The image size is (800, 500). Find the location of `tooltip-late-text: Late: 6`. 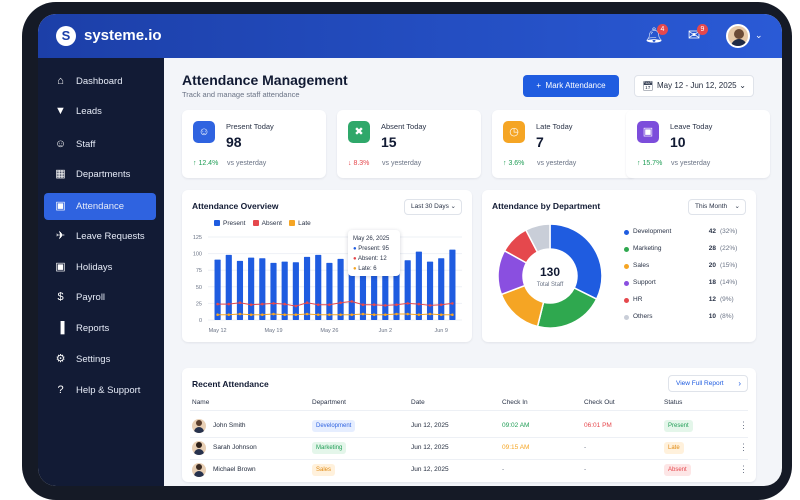

tooltip-late-text: Late: 6 is located at coordinates (367, 269).